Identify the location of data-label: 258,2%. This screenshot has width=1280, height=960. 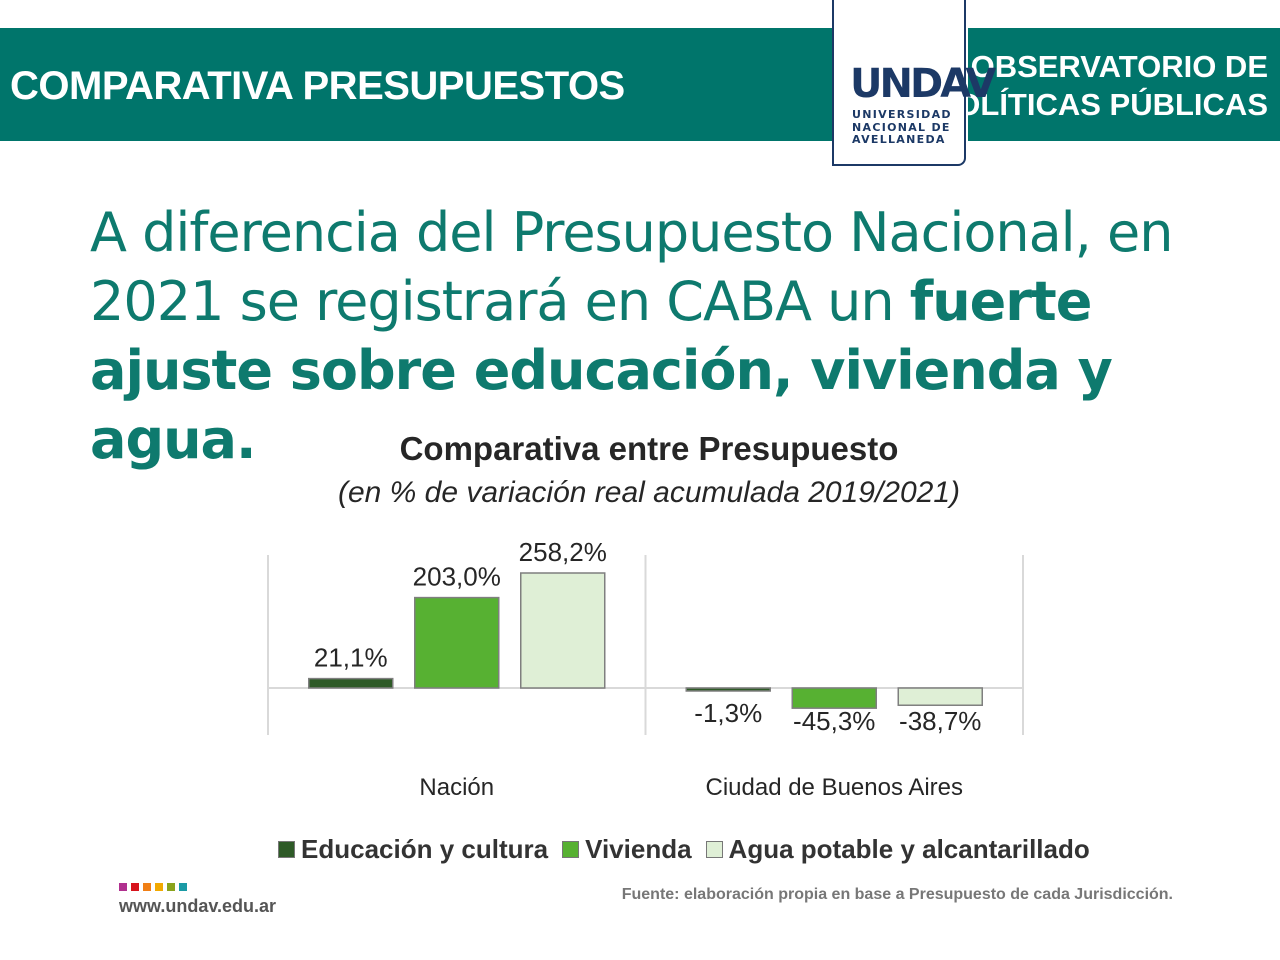
(563, 552).